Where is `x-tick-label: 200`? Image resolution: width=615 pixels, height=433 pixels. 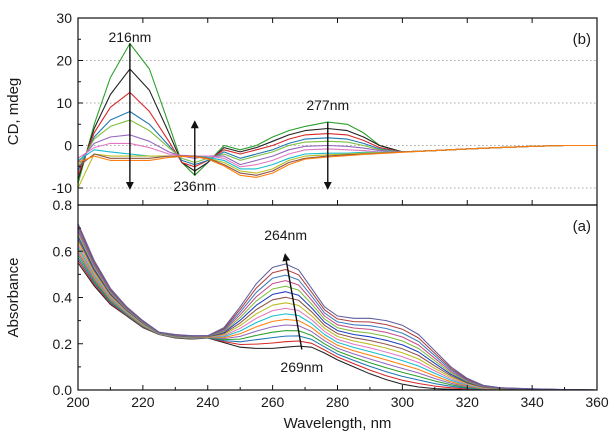
x-tick-label: 200 is located at coordinates (78, 402).